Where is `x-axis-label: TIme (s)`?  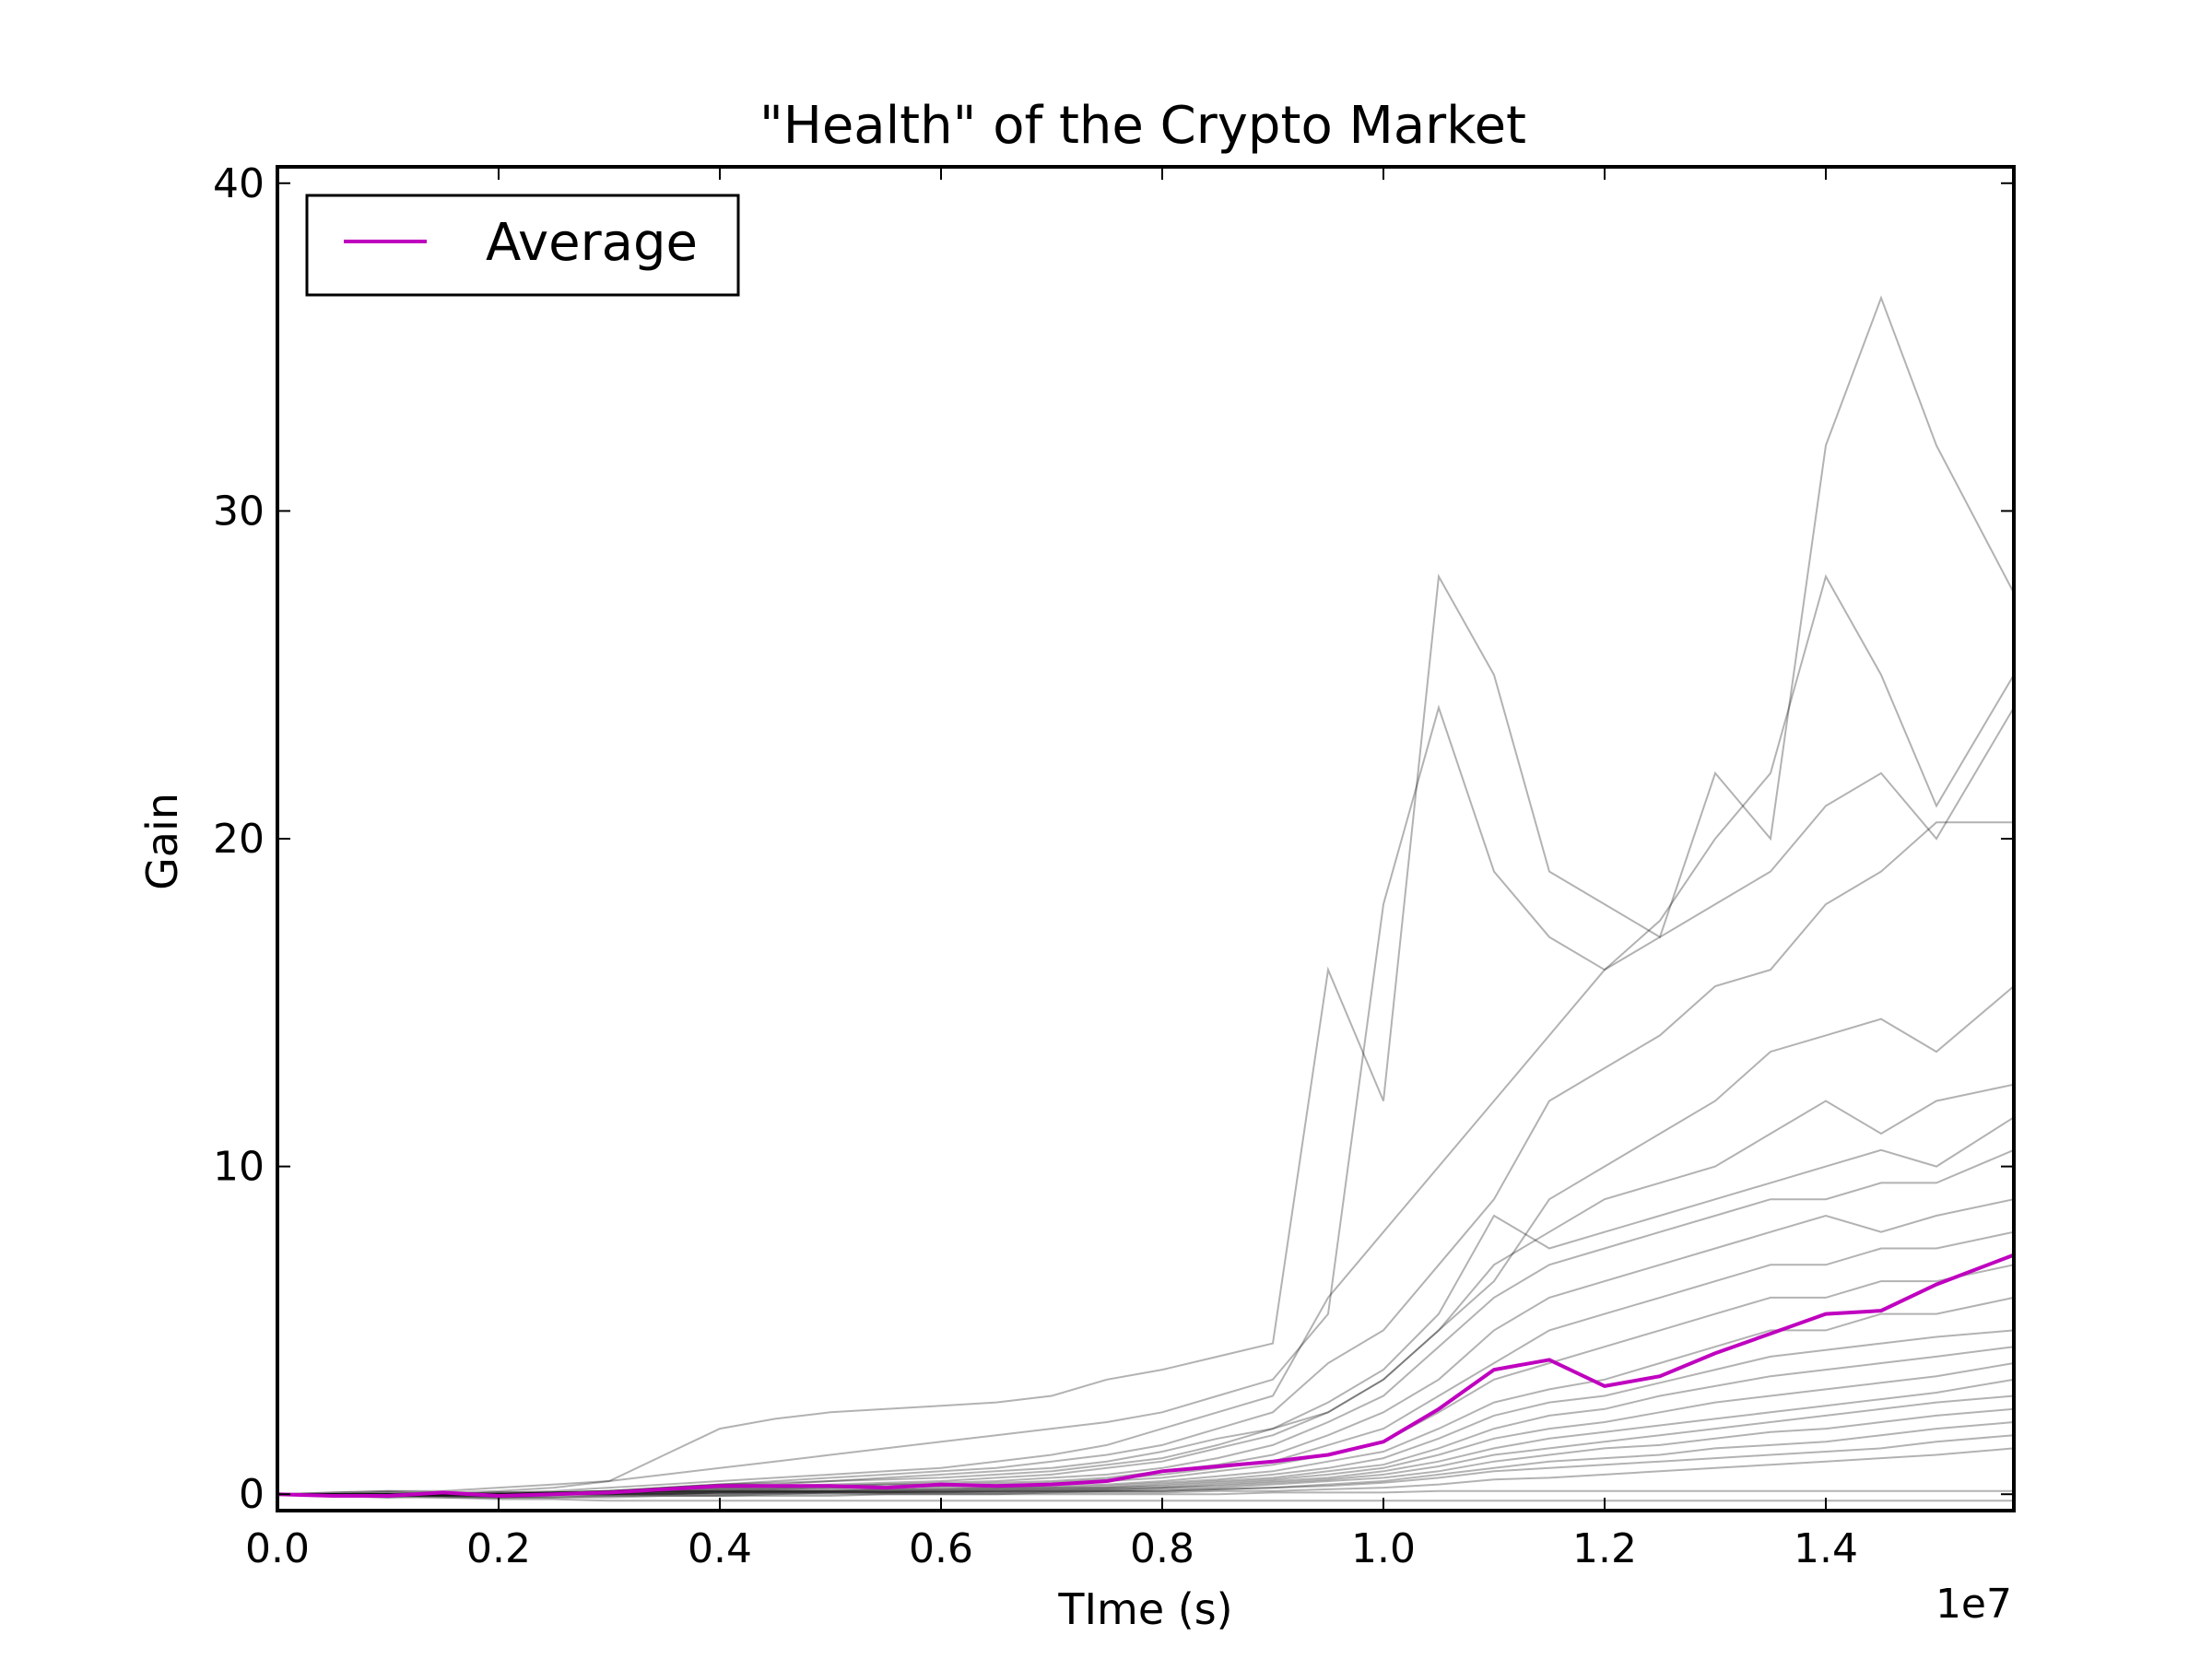
x-axis-label: TIme (s) is located at coordinates (1144, 1609).